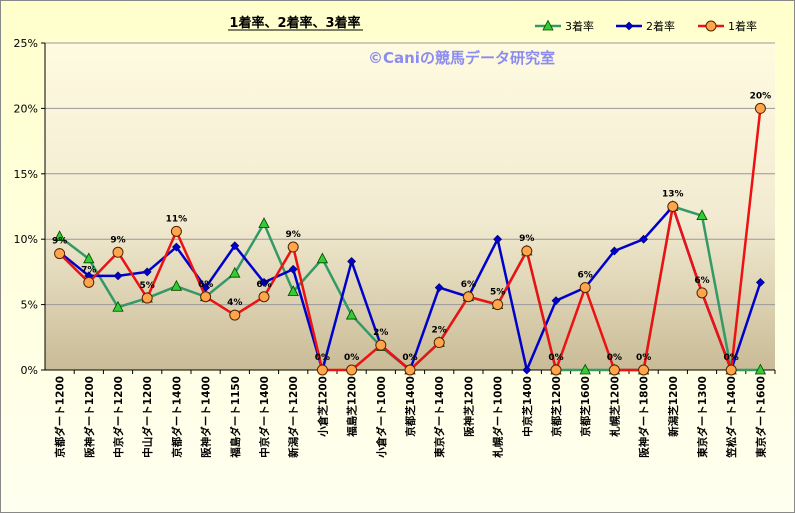  Describe the element at coordinates (731, 417) in the screenshot. I see `x-tick-label: 笠松ダート1400` at that location.